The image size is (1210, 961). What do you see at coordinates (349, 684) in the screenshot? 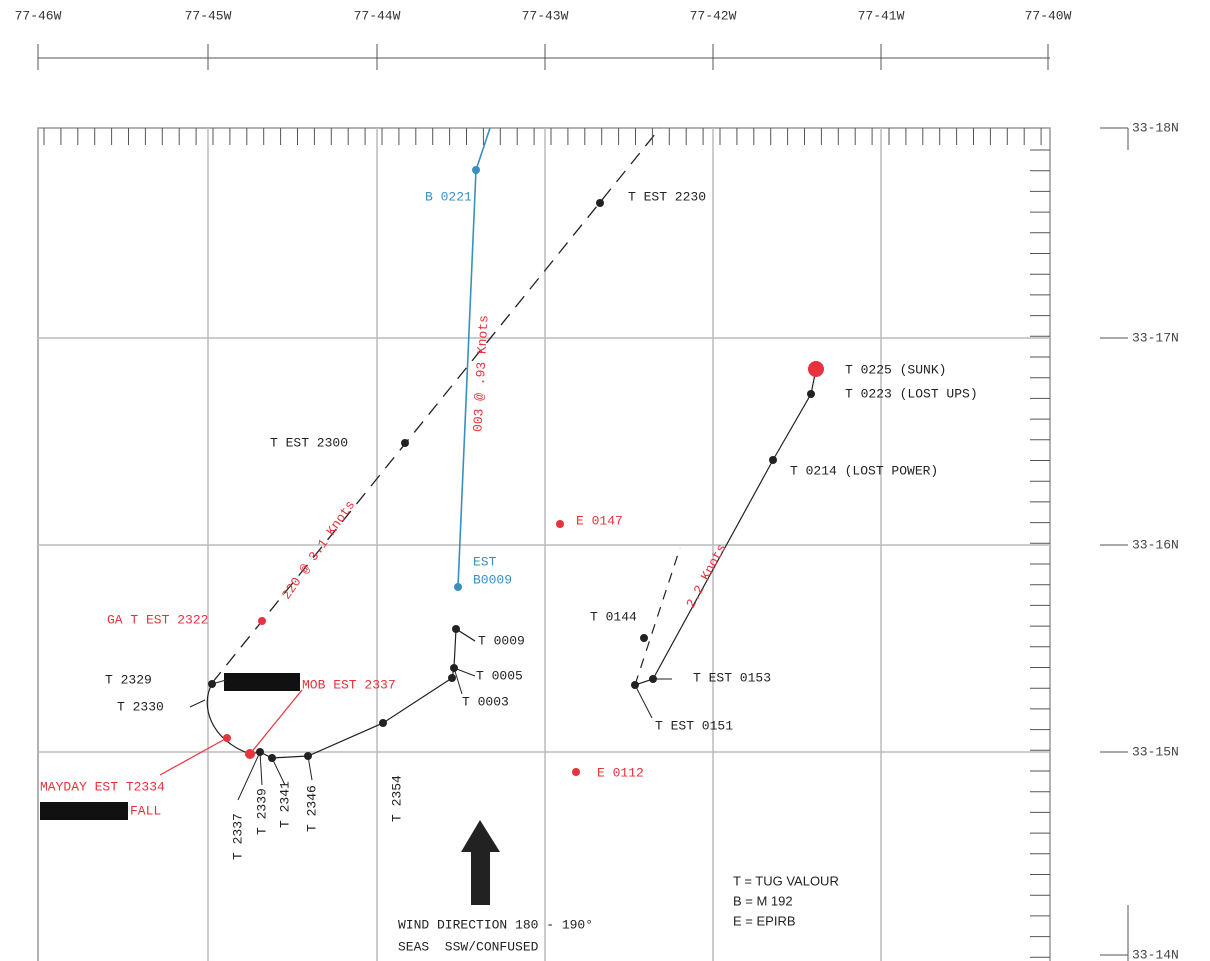
I see `annotation: MOB EST 2337` at bounding box center [349, 684].